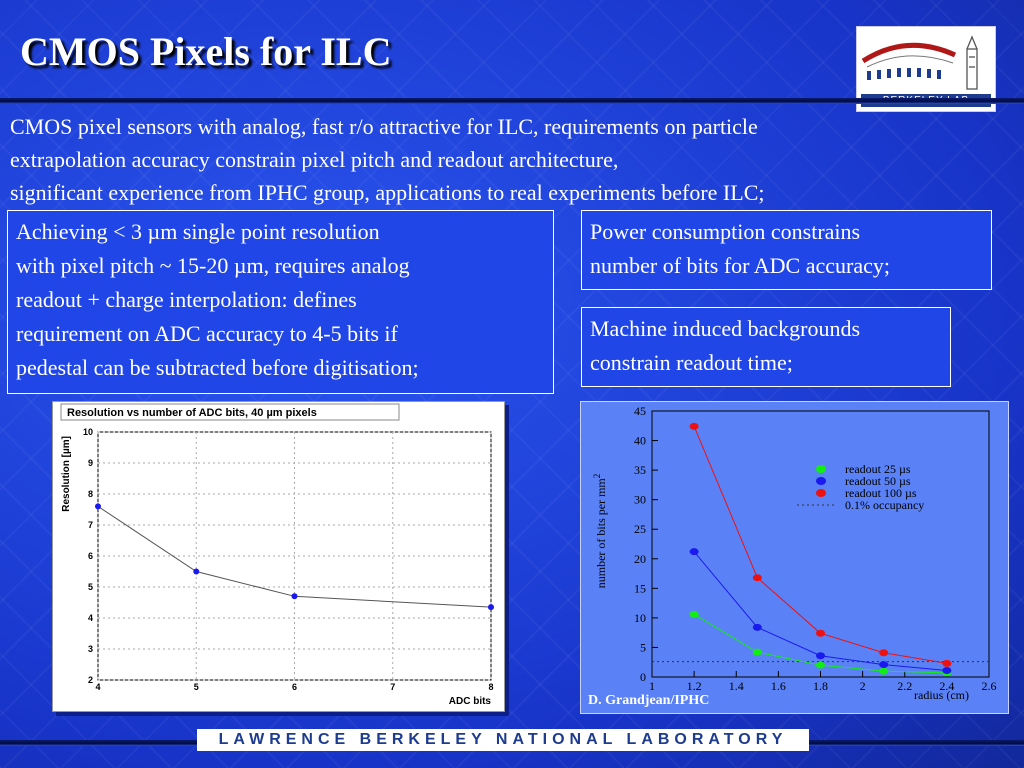 The width and height of the screenshot is (1024, 768). I want to click on x-tick-label: 4, so click(97, 687).